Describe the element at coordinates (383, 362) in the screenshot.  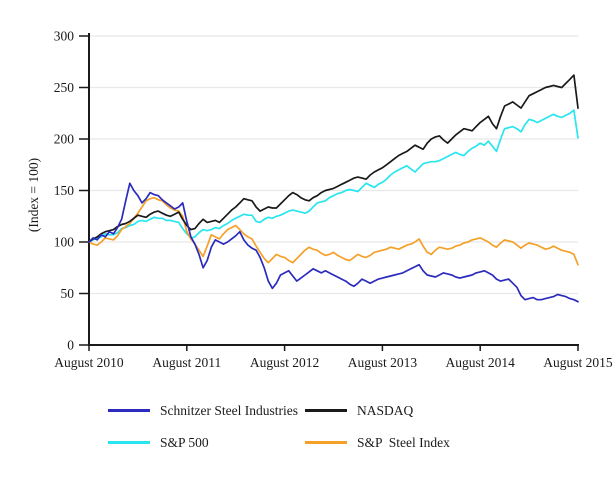
I see `x-tick-label: August 2013` at that location.